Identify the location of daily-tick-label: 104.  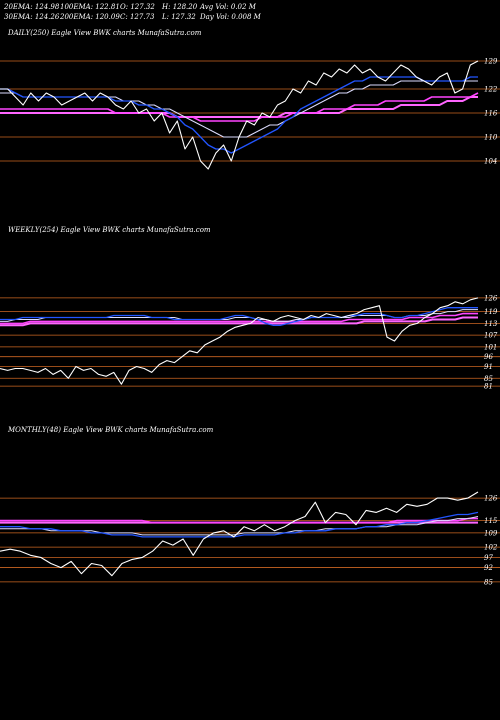
(490, 162).